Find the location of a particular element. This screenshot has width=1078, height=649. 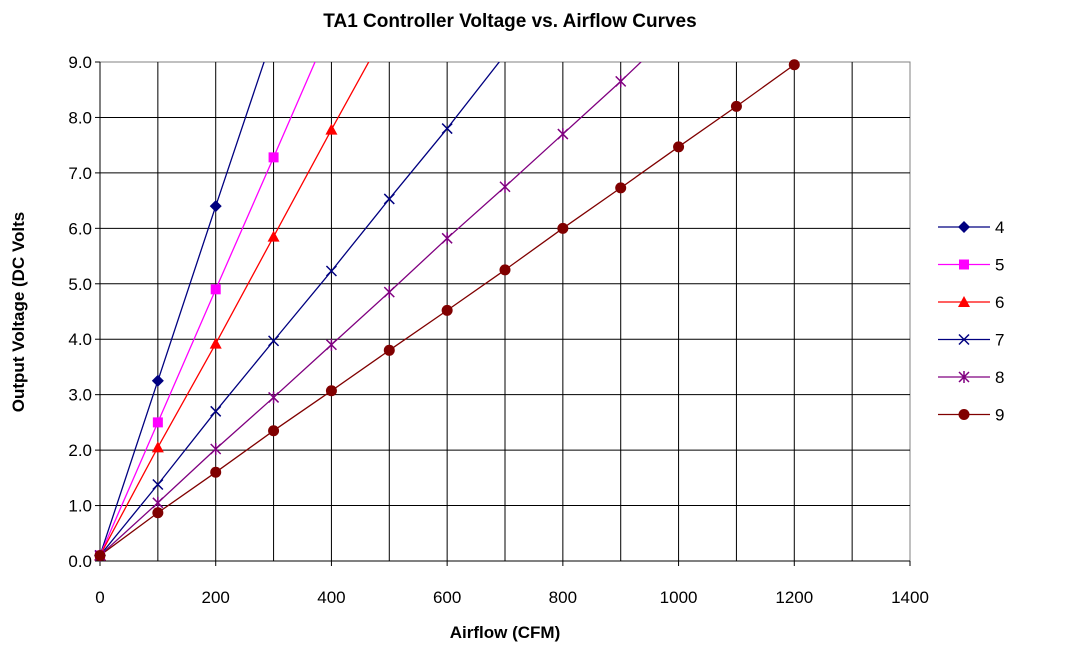

legend-label-4: 4 is located at coordinates (999, 227).